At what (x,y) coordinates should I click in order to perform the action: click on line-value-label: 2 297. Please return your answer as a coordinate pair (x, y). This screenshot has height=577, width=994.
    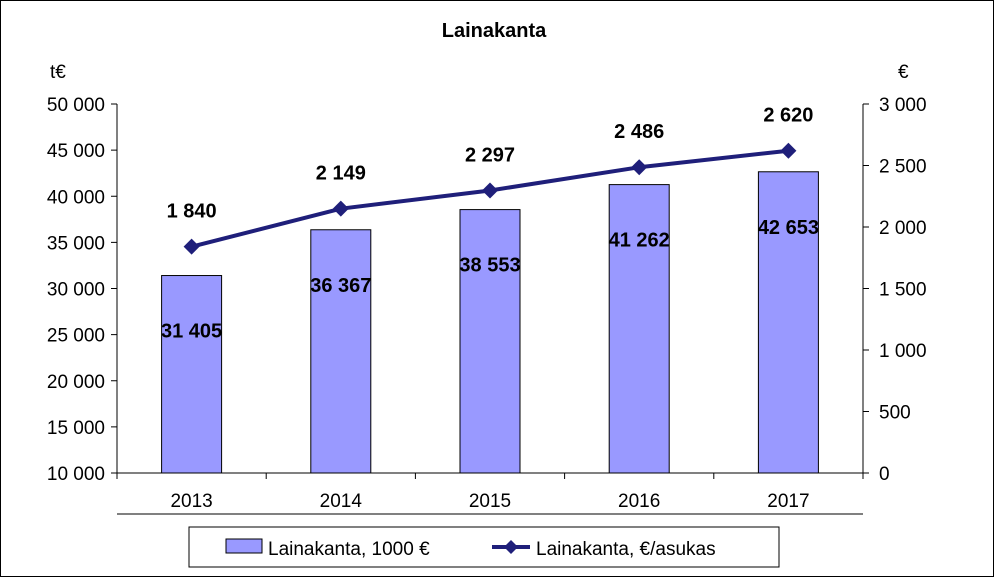
    Looking at the image, I should click on (490, 155).